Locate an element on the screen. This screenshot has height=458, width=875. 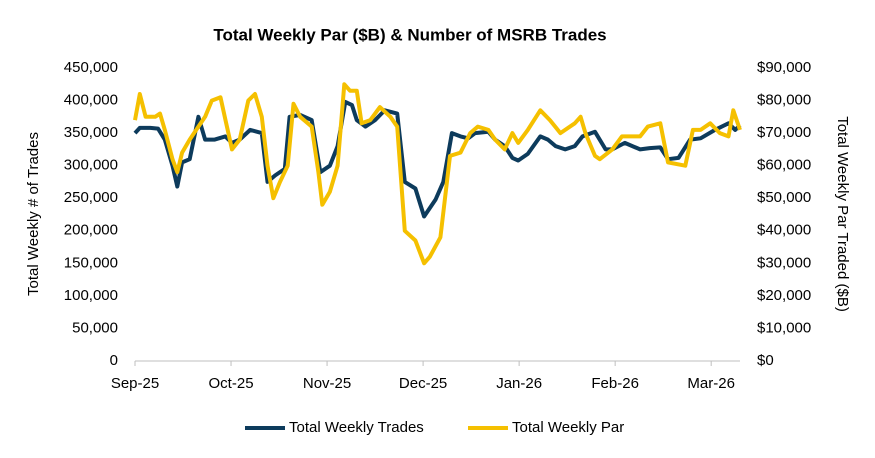
legend-label: Total Weekly Trades is located at coordinates (356, 427).